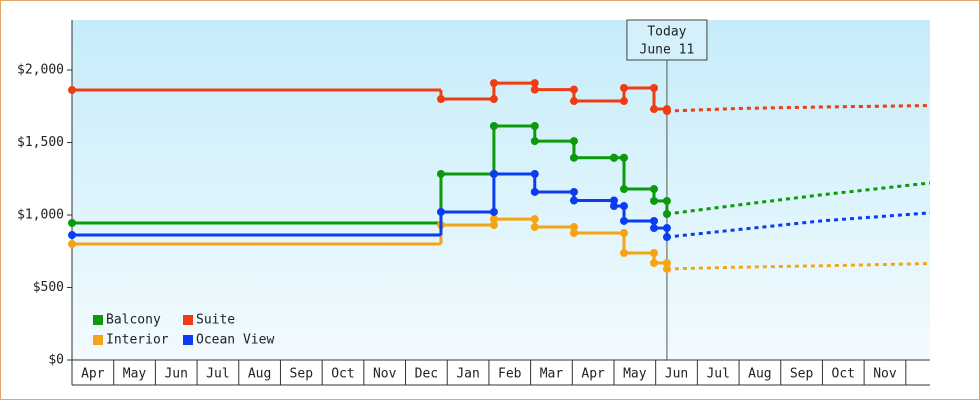 Image resolution: width=980 pixels, height=400 pixels. I want to click on x-tick-label: Jan, so click(467, 374).